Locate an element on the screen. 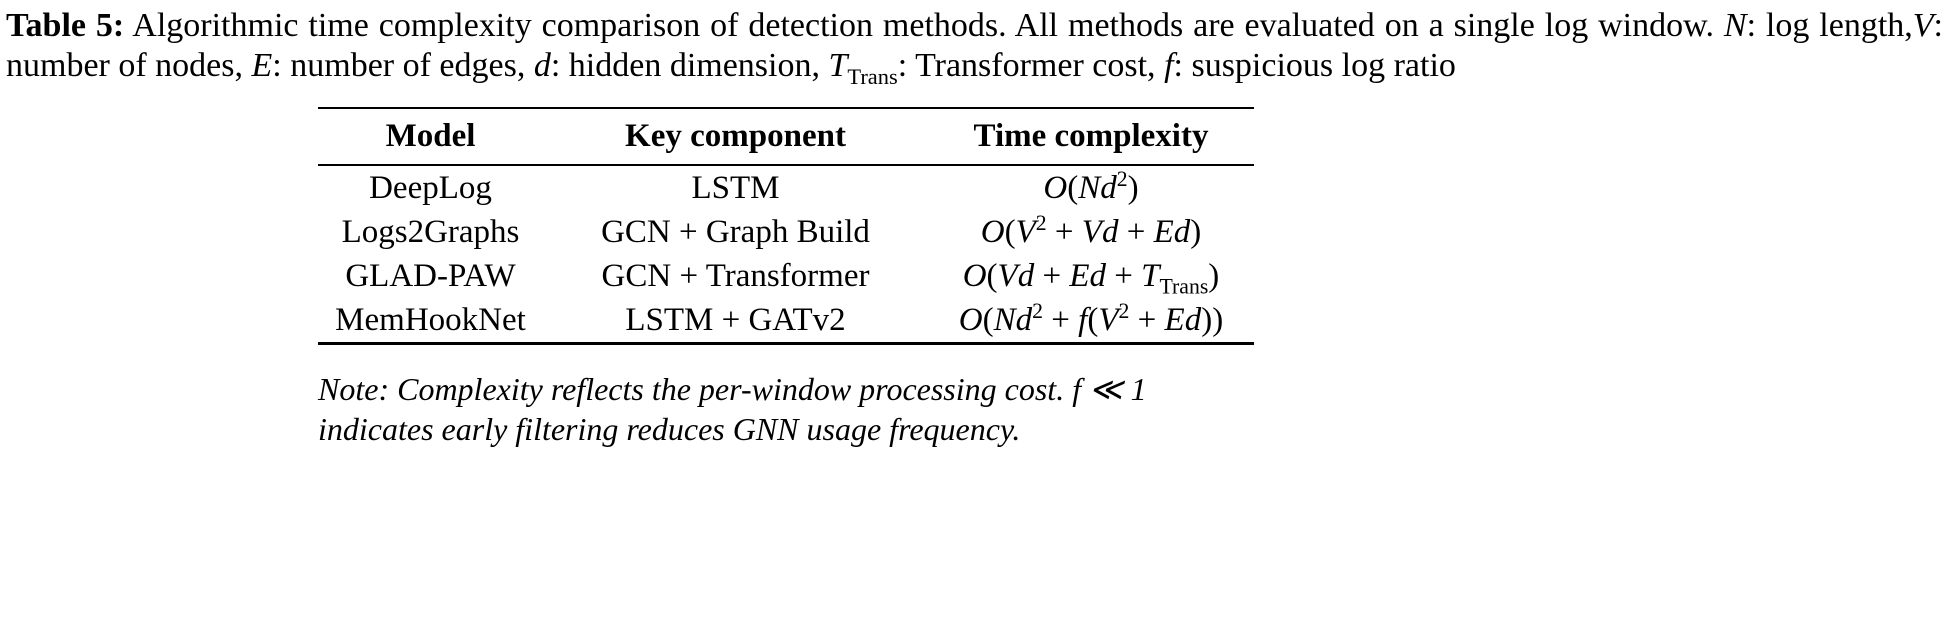 The width and height of the screenshot is (1957, 624). model-cell: DeepLog is located at coordinates (430, 187).